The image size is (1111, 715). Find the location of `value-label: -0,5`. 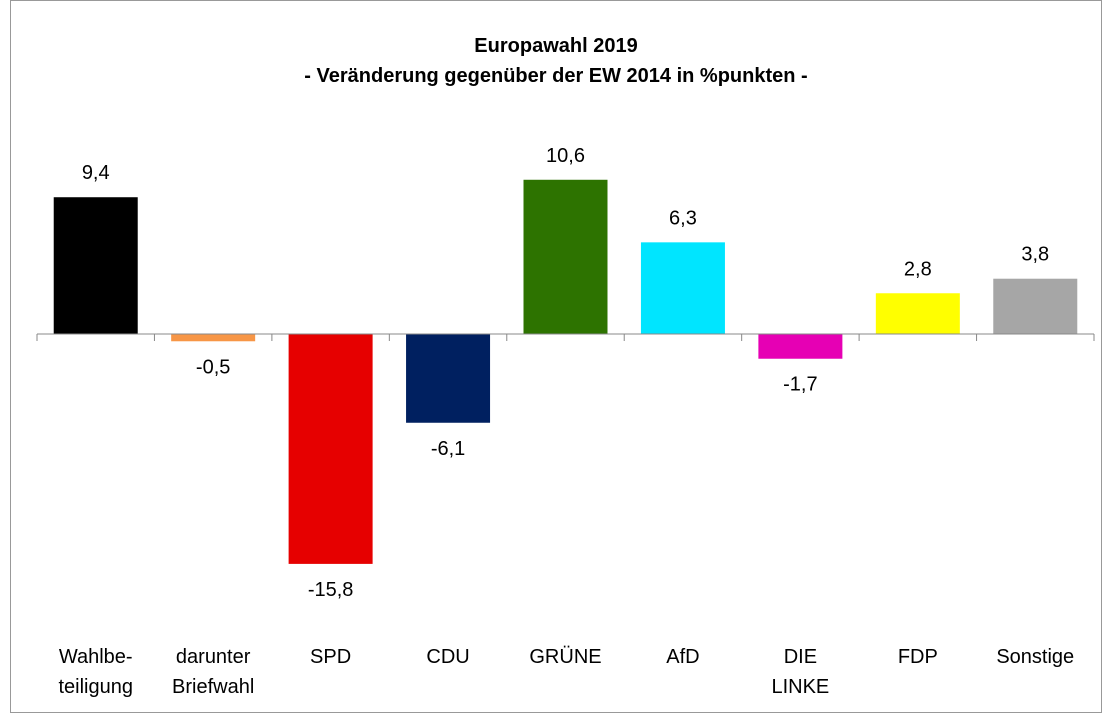

value-label: -0,5 is located at coordinates (213, 367).